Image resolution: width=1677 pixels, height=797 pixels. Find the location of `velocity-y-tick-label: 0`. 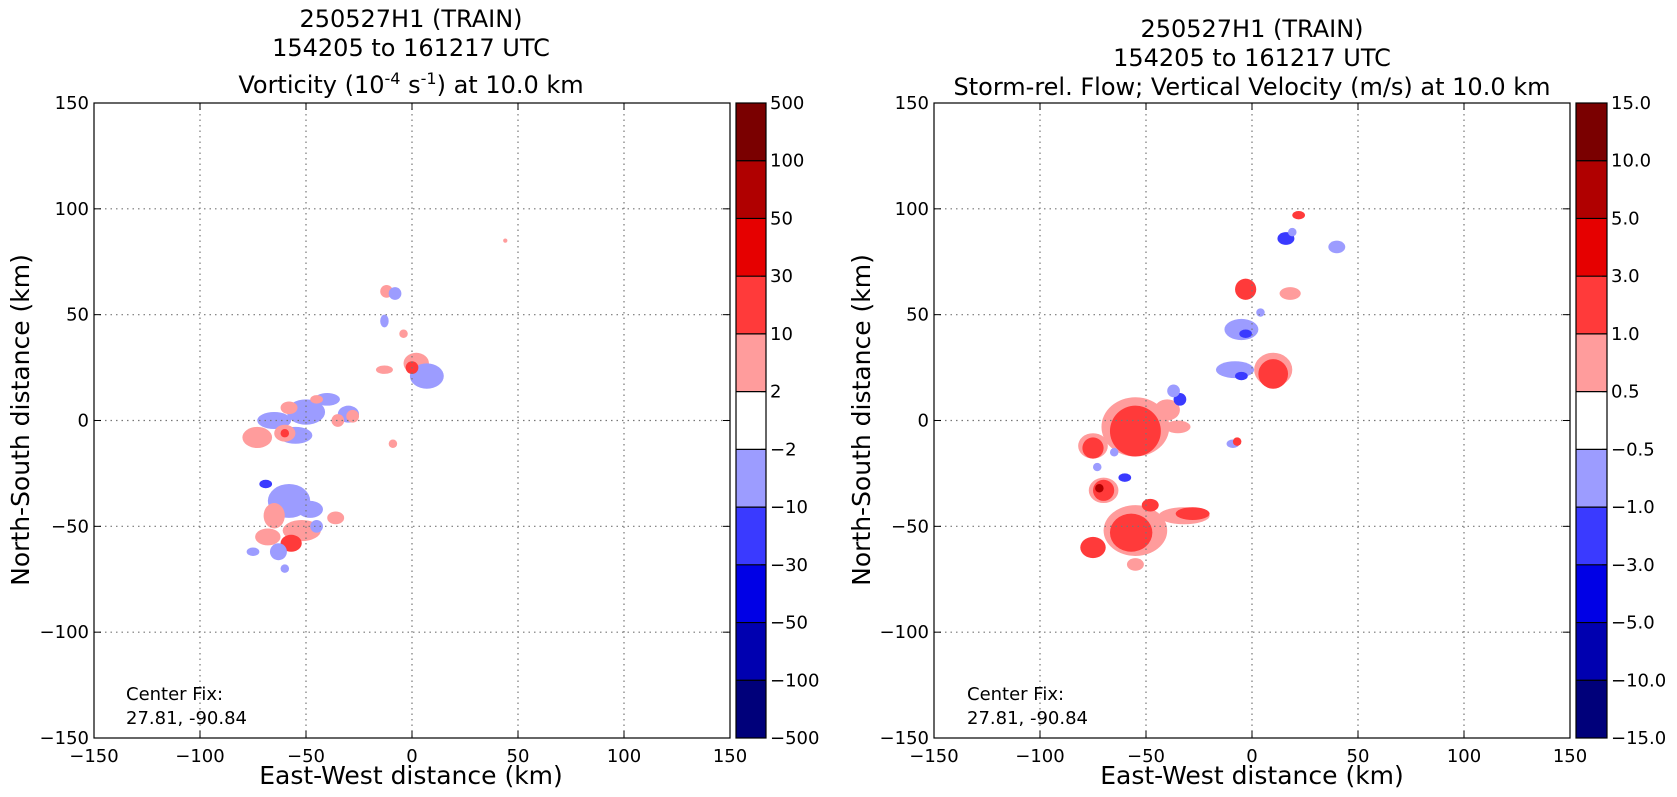

velocity-y-tick-label: 0 is located at coordinates (923, 421).